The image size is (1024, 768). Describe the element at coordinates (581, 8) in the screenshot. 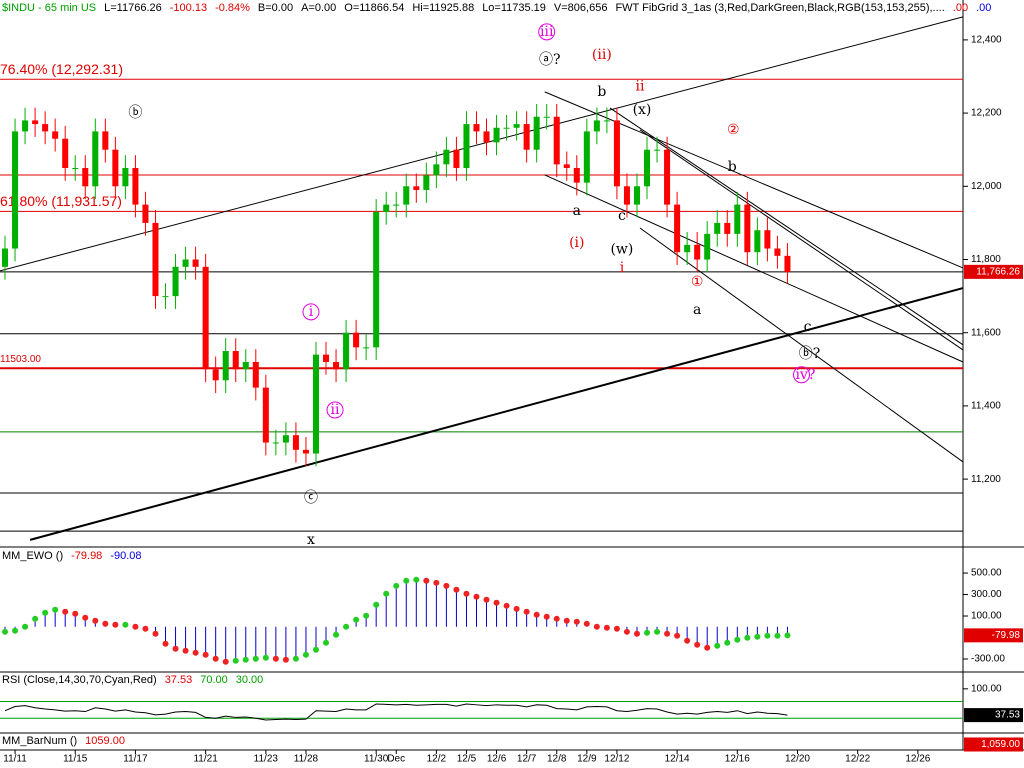

I see `header-item: V=806,656` at that location.